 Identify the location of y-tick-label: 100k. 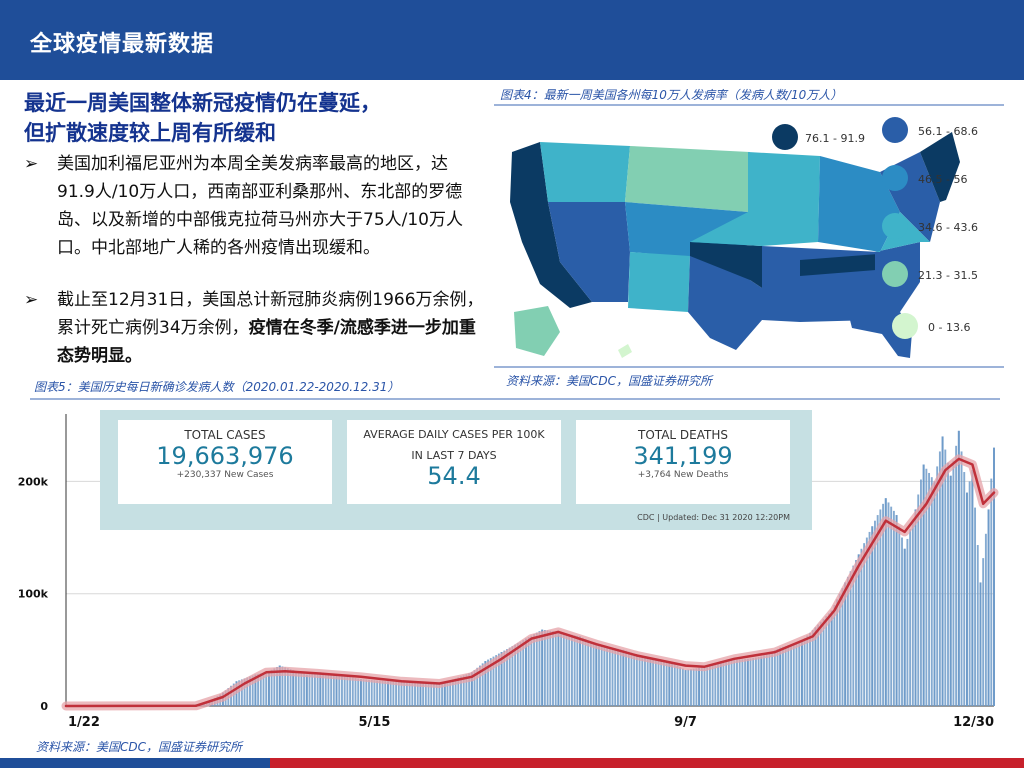
(33, 594).